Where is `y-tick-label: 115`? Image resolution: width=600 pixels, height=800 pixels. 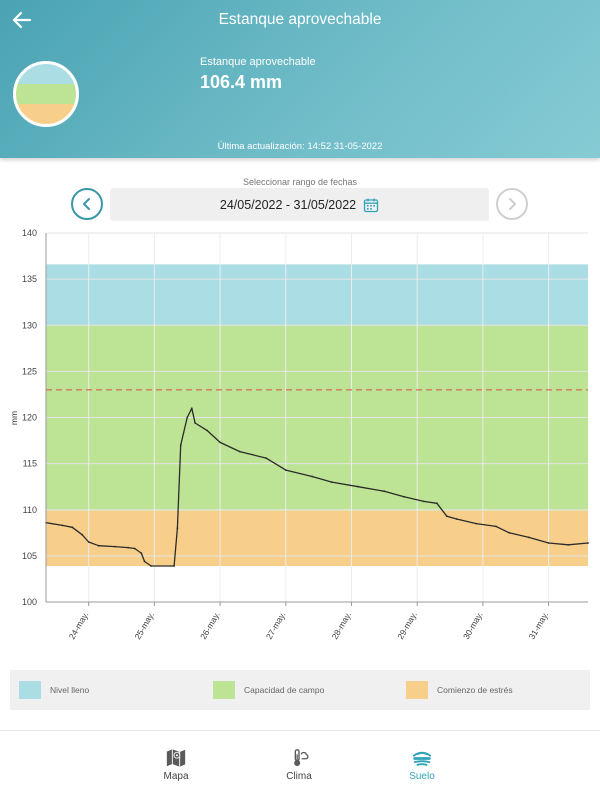 y-tick-label: 115 is located at coordinates (30, 464).